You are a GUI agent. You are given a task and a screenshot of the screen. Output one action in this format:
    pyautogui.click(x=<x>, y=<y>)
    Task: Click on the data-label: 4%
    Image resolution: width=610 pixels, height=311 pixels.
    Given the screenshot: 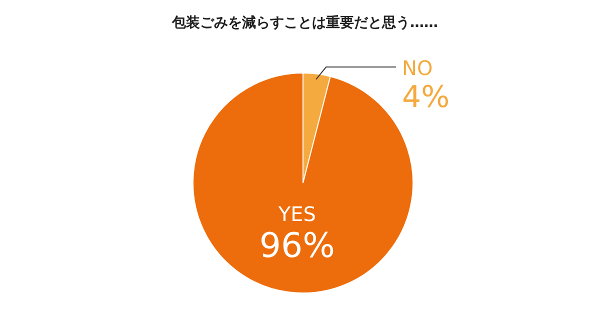 What is the action you would take?
    pyautogui.click(x=426, y=97)
    